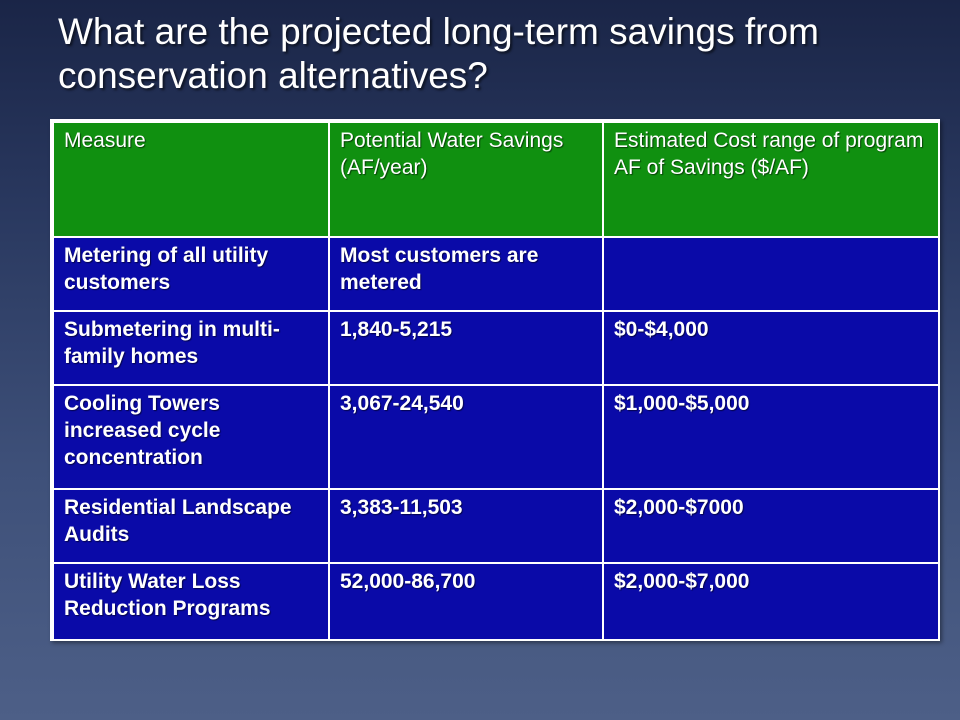  I want to click on cell-savings: 3,383-11,503, so click(466, 526).